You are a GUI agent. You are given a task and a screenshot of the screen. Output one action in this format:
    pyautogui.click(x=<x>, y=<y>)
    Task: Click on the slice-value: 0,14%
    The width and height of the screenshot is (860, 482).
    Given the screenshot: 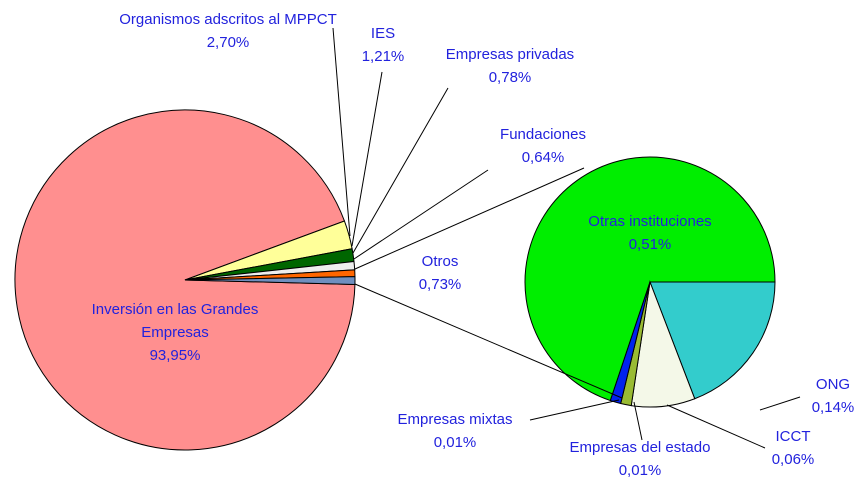 What is the action you would take?
    pyautogui.click(x=833, y=407)
    